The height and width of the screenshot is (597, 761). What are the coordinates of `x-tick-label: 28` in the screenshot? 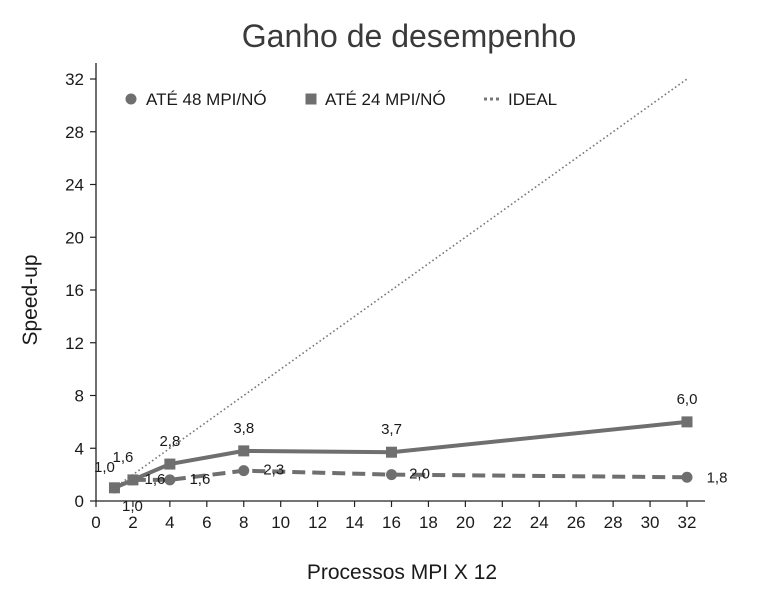 It's located at (613, 522).